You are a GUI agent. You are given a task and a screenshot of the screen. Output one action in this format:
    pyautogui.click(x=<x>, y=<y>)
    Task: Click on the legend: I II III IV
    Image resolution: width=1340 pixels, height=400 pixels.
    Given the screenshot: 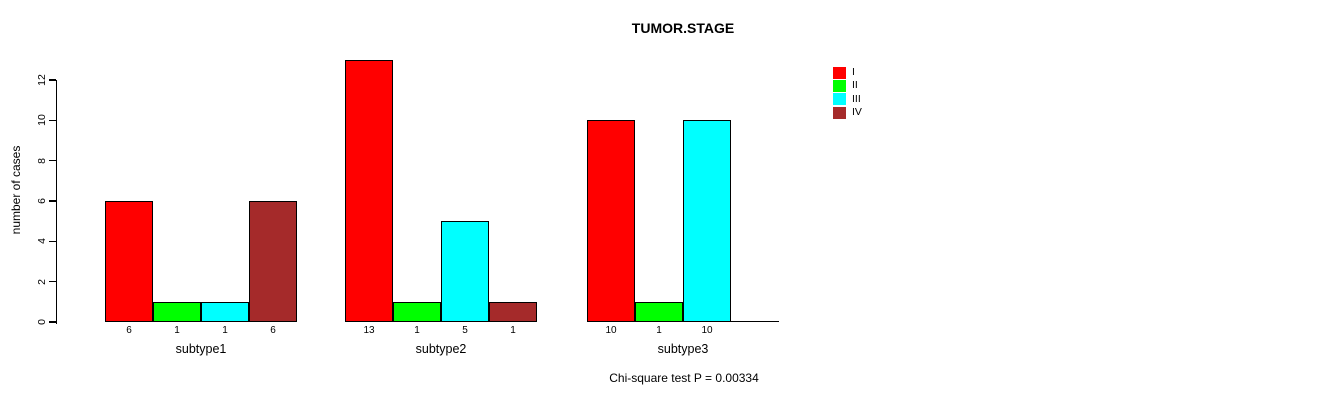 What is the action you would take?
    pyautogui.click(x=847, y=92)
    